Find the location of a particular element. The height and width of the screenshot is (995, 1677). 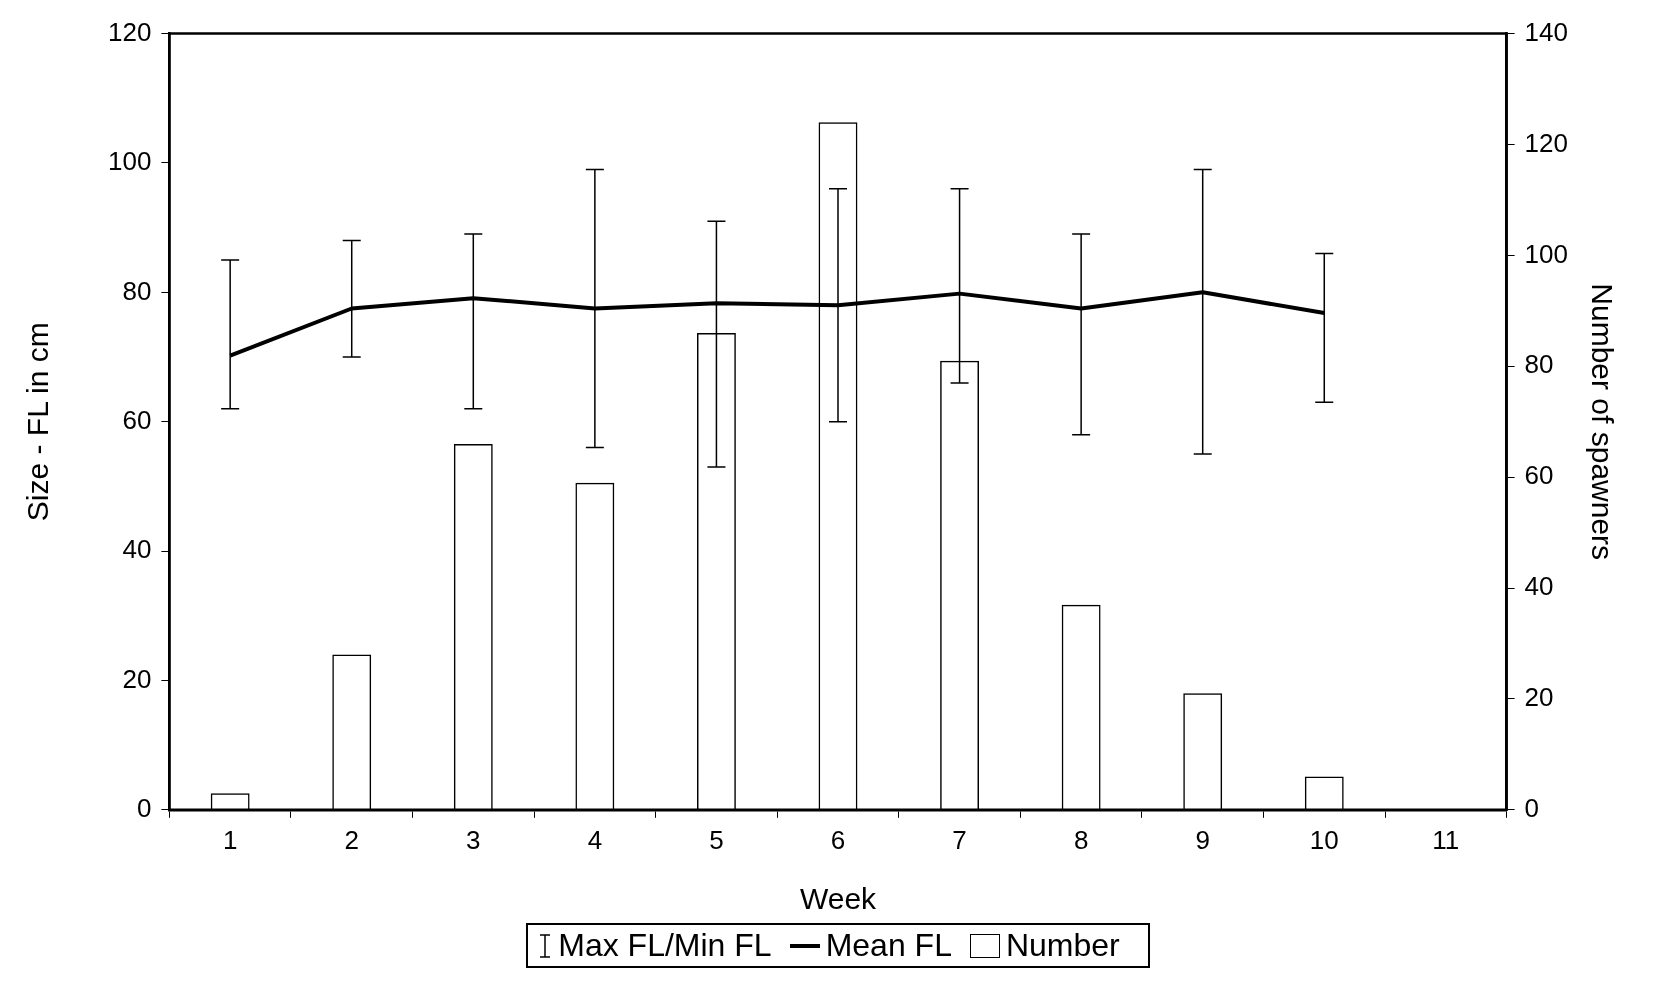

y2-tick-label: 0 is located at coordinates (1532, 807).